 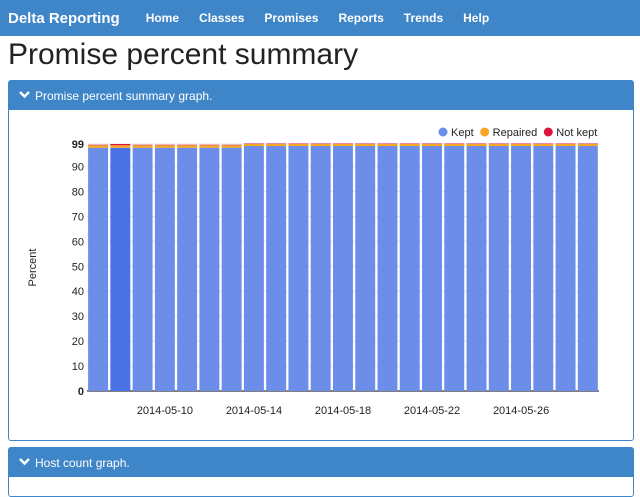 I want to click on y-tick-label: 99, so click(x=78, y=145).